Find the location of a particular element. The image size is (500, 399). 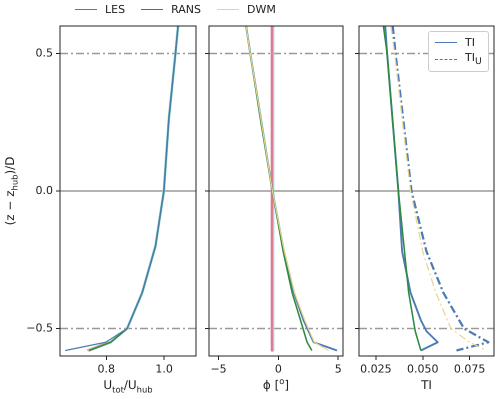

legend-label: TI is located at coordinates (470, 42).